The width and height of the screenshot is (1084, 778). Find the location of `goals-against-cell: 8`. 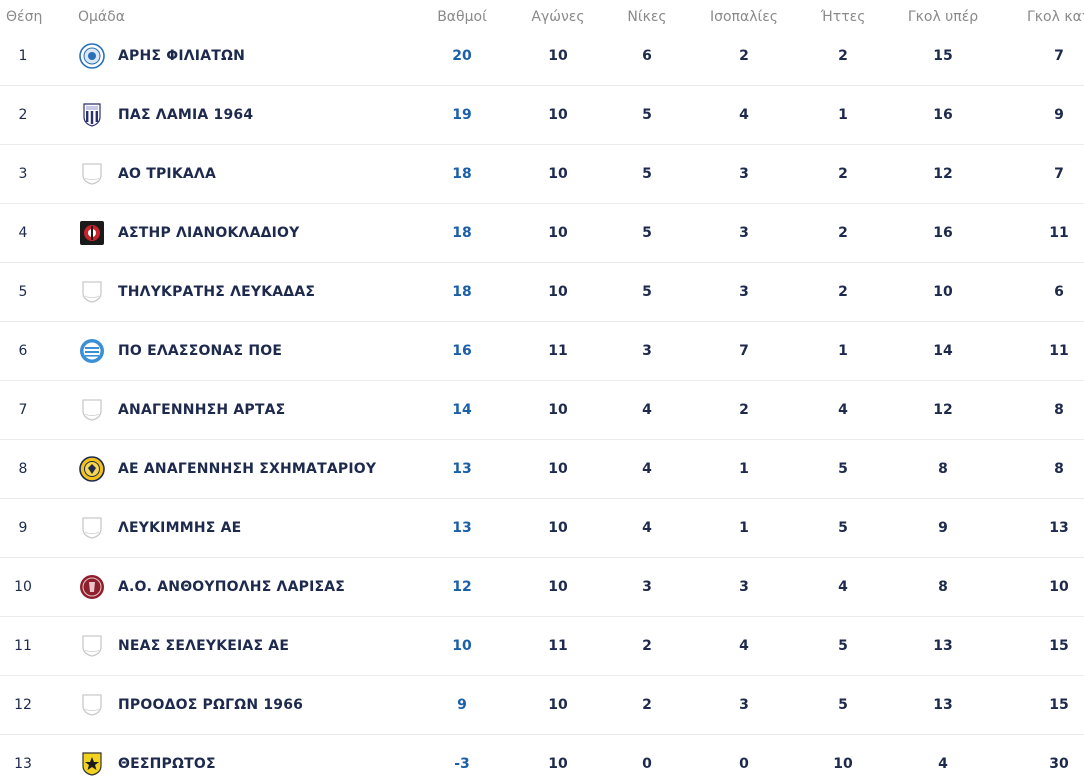

goals-against-cell: 8 is located at coordinates (1059, 469).